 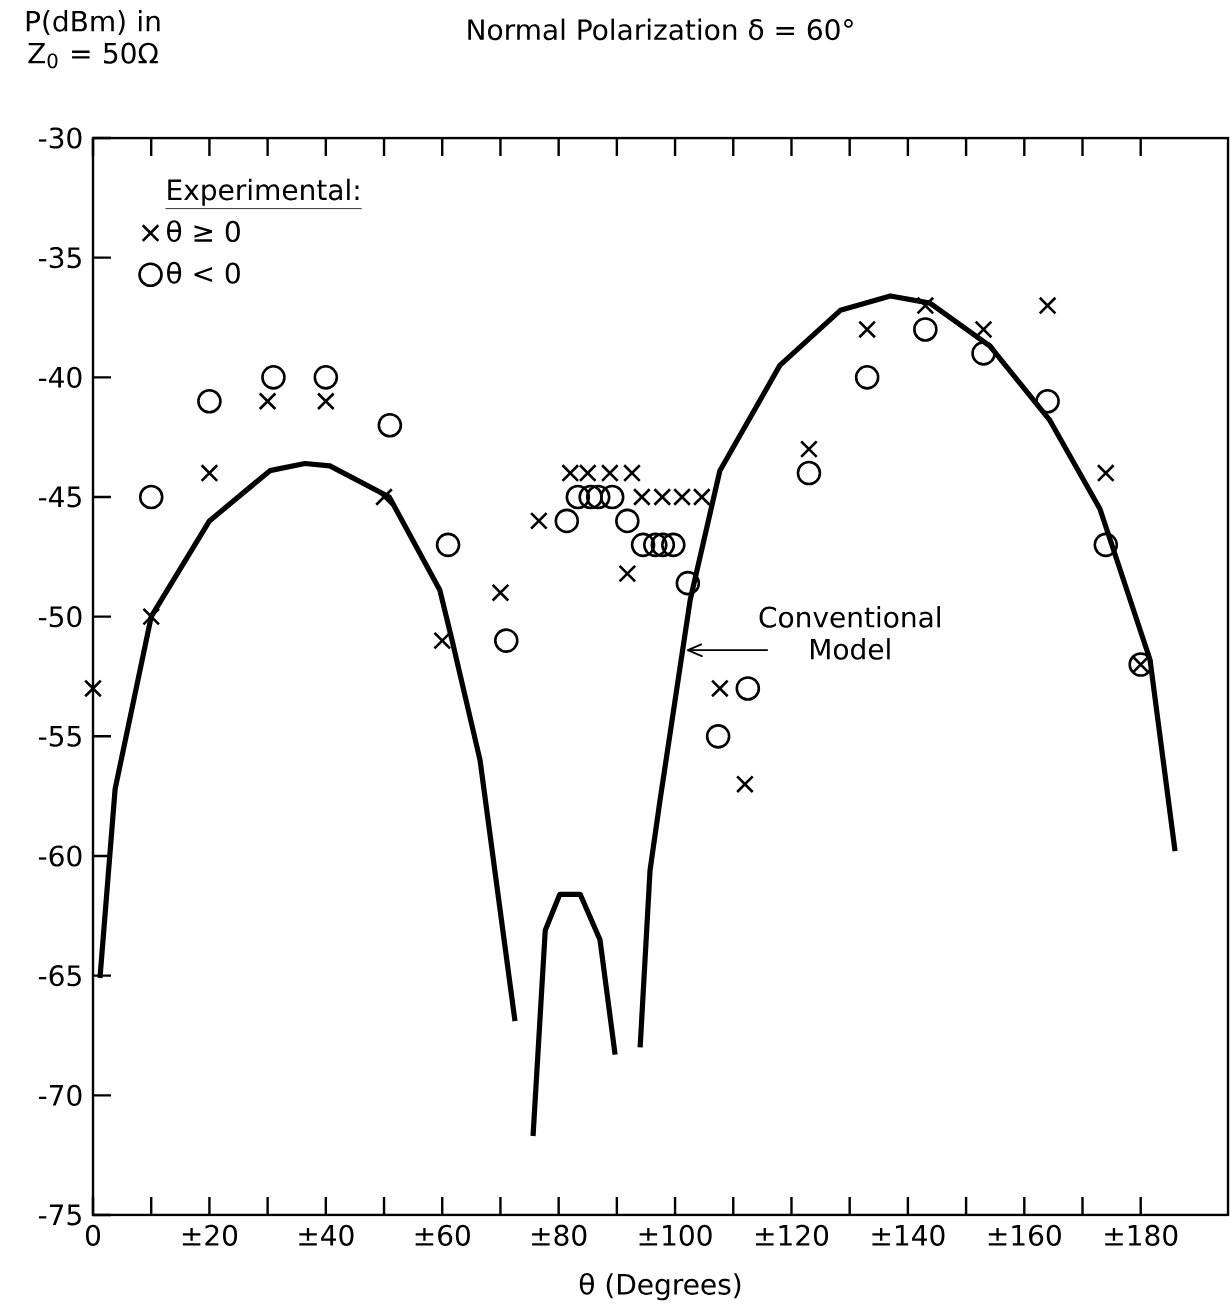 What do you see at coordinates (210, 1235) in the screenshot?
I see `x-tick-label: ±20` at bounding box center [210, 1235].